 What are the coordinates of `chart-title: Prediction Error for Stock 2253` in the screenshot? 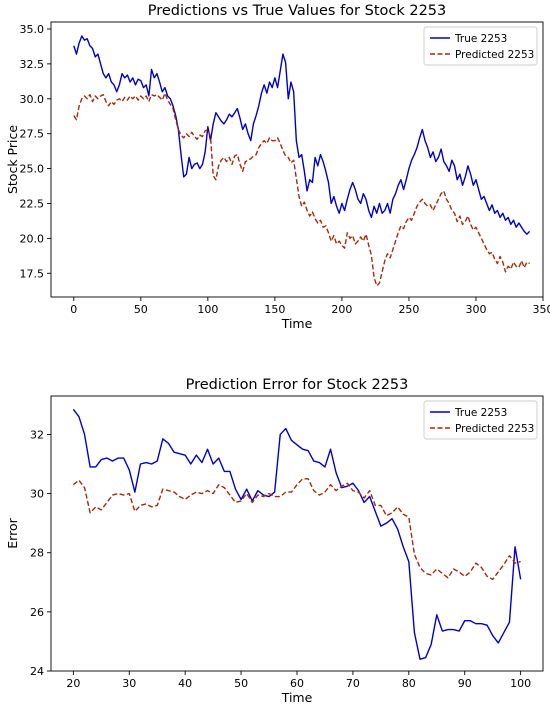 It's located at (297, 385).